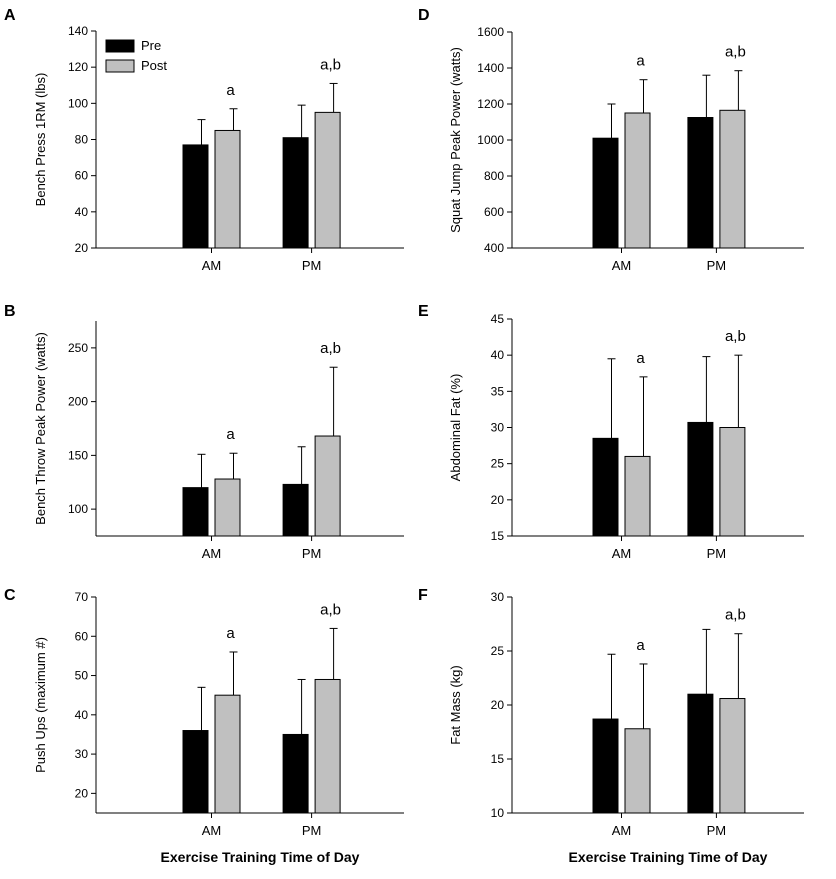 Image resolution: width=836 pixels, height=879 pixels. Describe the element at coordinates (423, 595) in the screenshot. I see `panel-letter: F` at that location.